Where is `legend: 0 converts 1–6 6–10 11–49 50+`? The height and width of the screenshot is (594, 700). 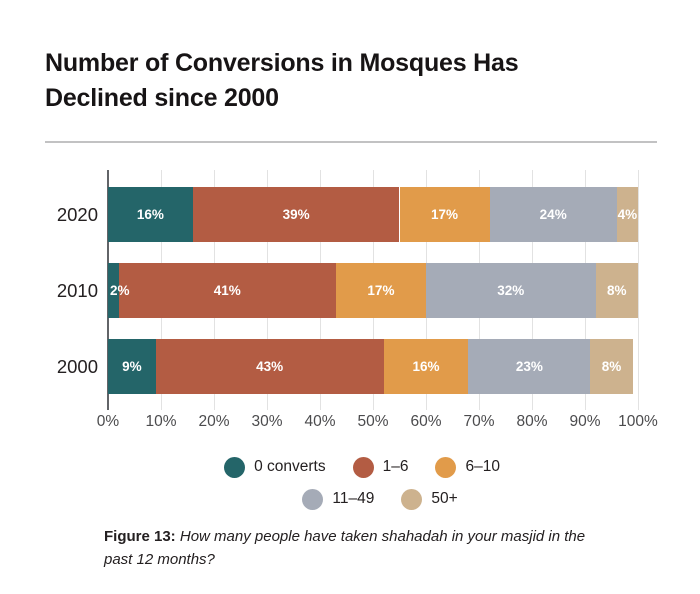
legend: 0 converts 1–6 6–10 11–49 50+ is located at coordinates (350, 483).